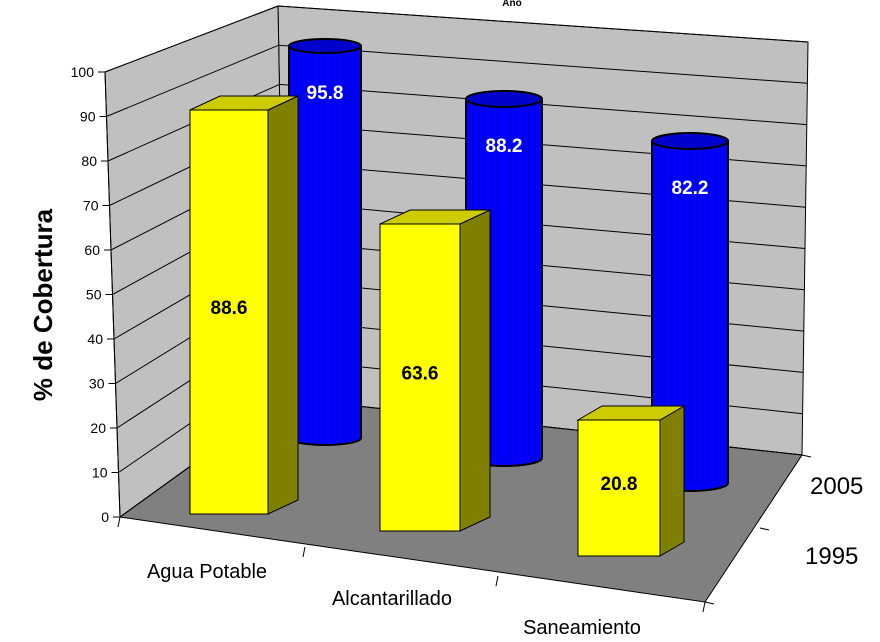  What do you see at coordinates (690, 312) in the screenshot?
I see `bar-2005-2: 82.2` at bounding box center [690, 312].